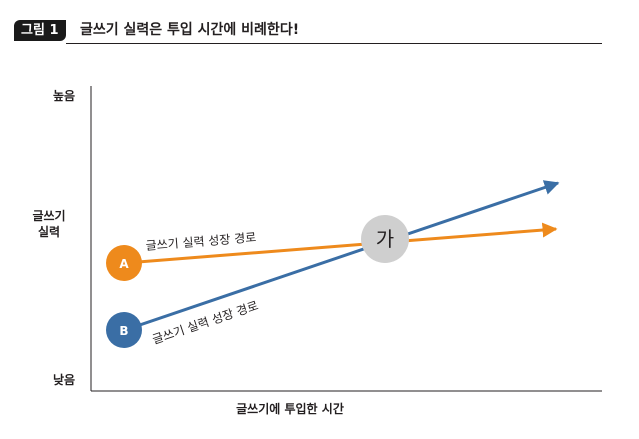  I want to click on x-axis-title: 글쓰기에 투입한 시간, so click(290, 409).